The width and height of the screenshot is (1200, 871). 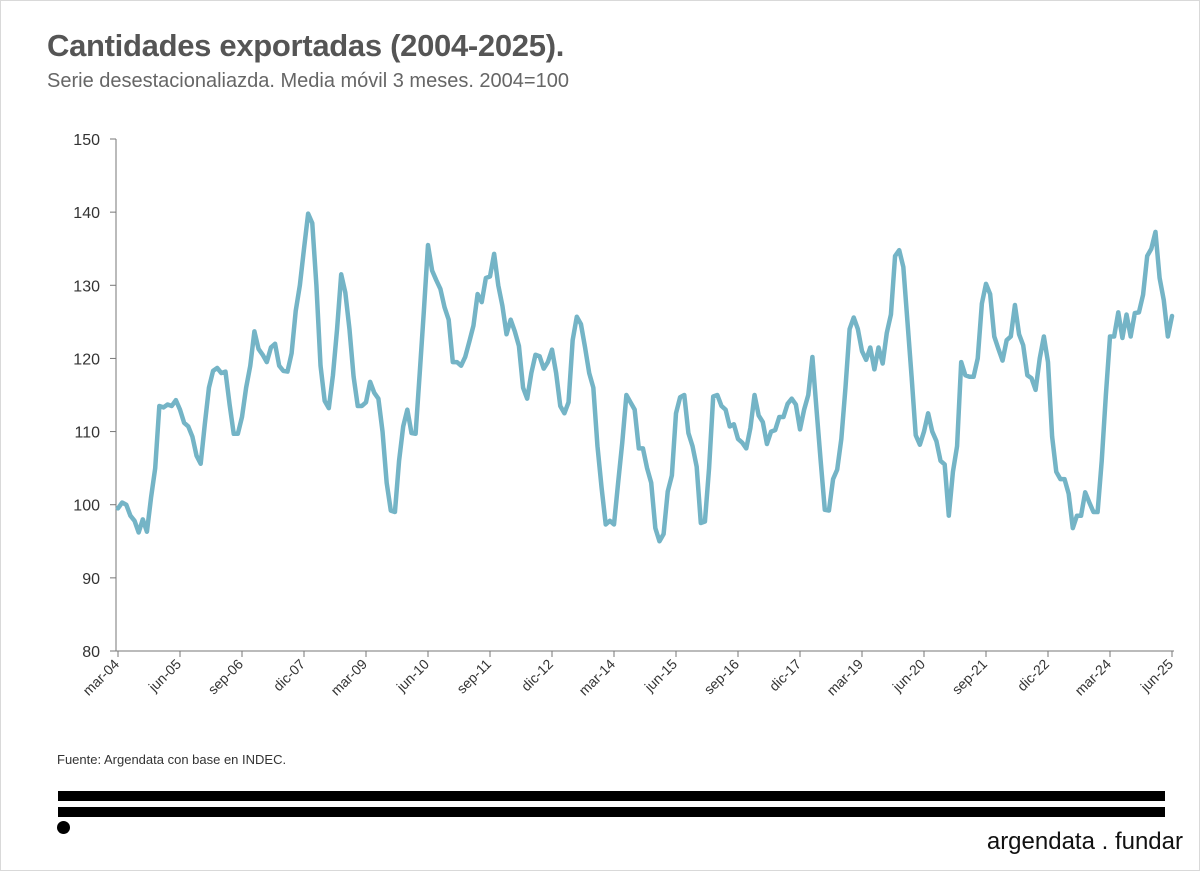 What do you see at coordinates (661, 676) in the screenshot?
I see `x-tick-label: jun-15` at bounding box center [661, 676].